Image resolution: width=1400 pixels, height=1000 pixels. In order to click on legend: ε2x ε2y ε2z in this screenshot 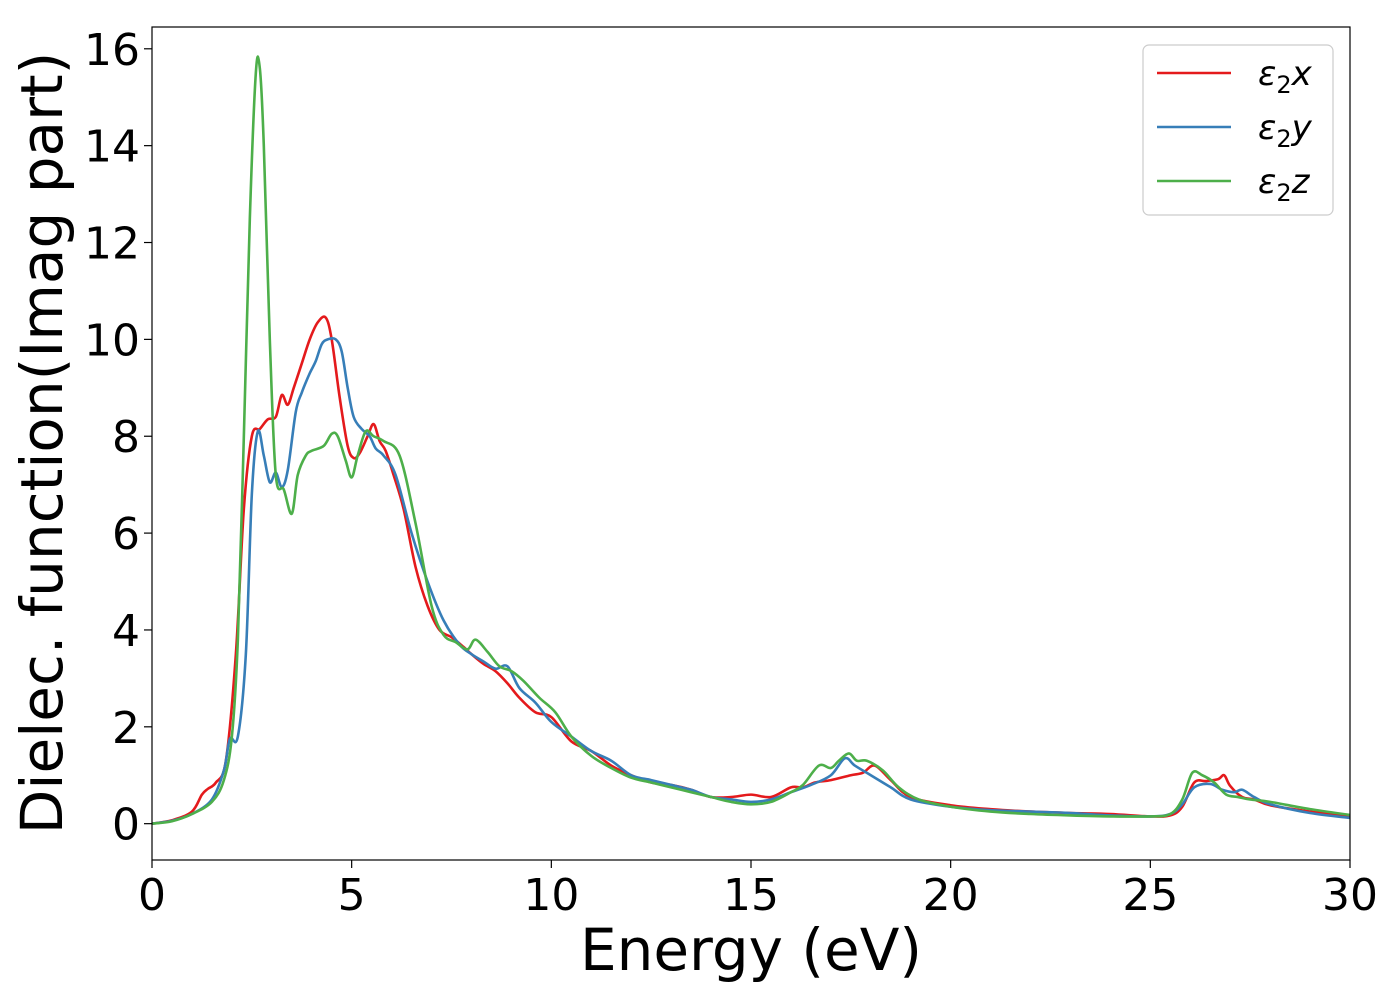, I will do `click(1238, 130)`.